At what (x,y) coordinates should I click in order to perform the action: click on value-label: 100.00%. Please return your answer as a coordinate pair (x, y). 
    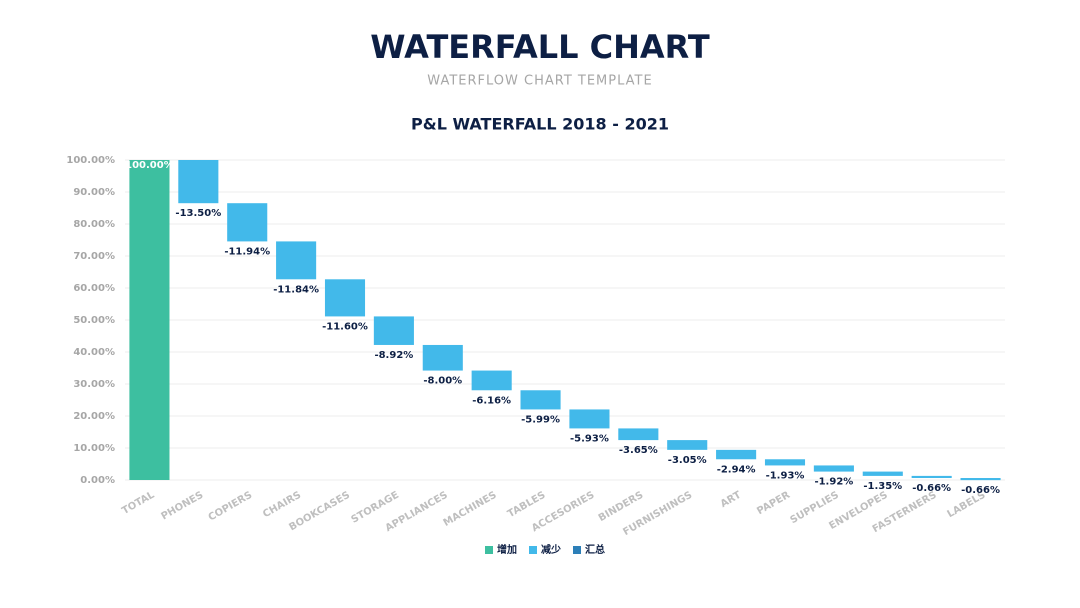
    Looking at the image, I should click on (149, 165).